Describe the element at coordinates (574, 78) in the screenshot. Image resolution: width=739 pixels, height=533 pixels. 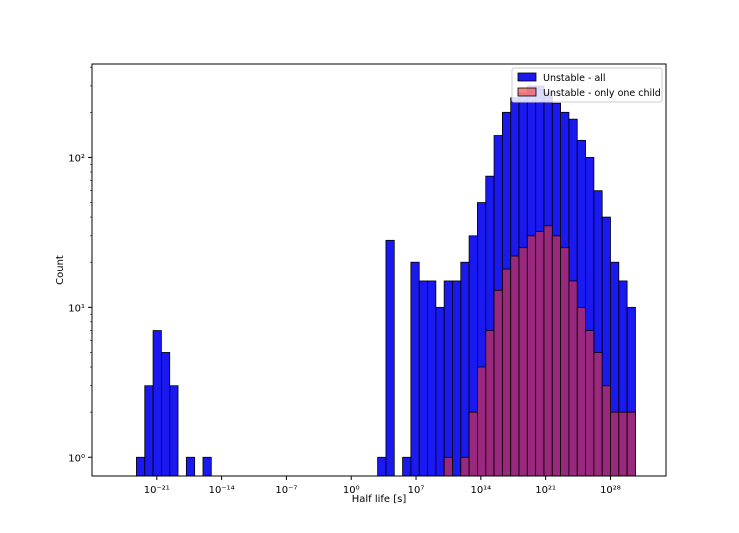
I see `legend-label-all: Unstable - all` at that location.